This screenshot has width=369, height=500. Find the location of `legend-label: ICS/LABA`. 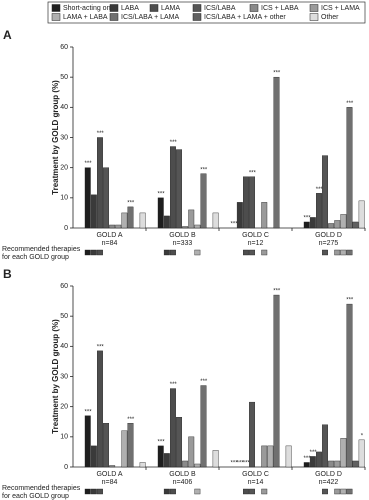

legend-label: ICS/LABA is located at coordinates (220, 8).